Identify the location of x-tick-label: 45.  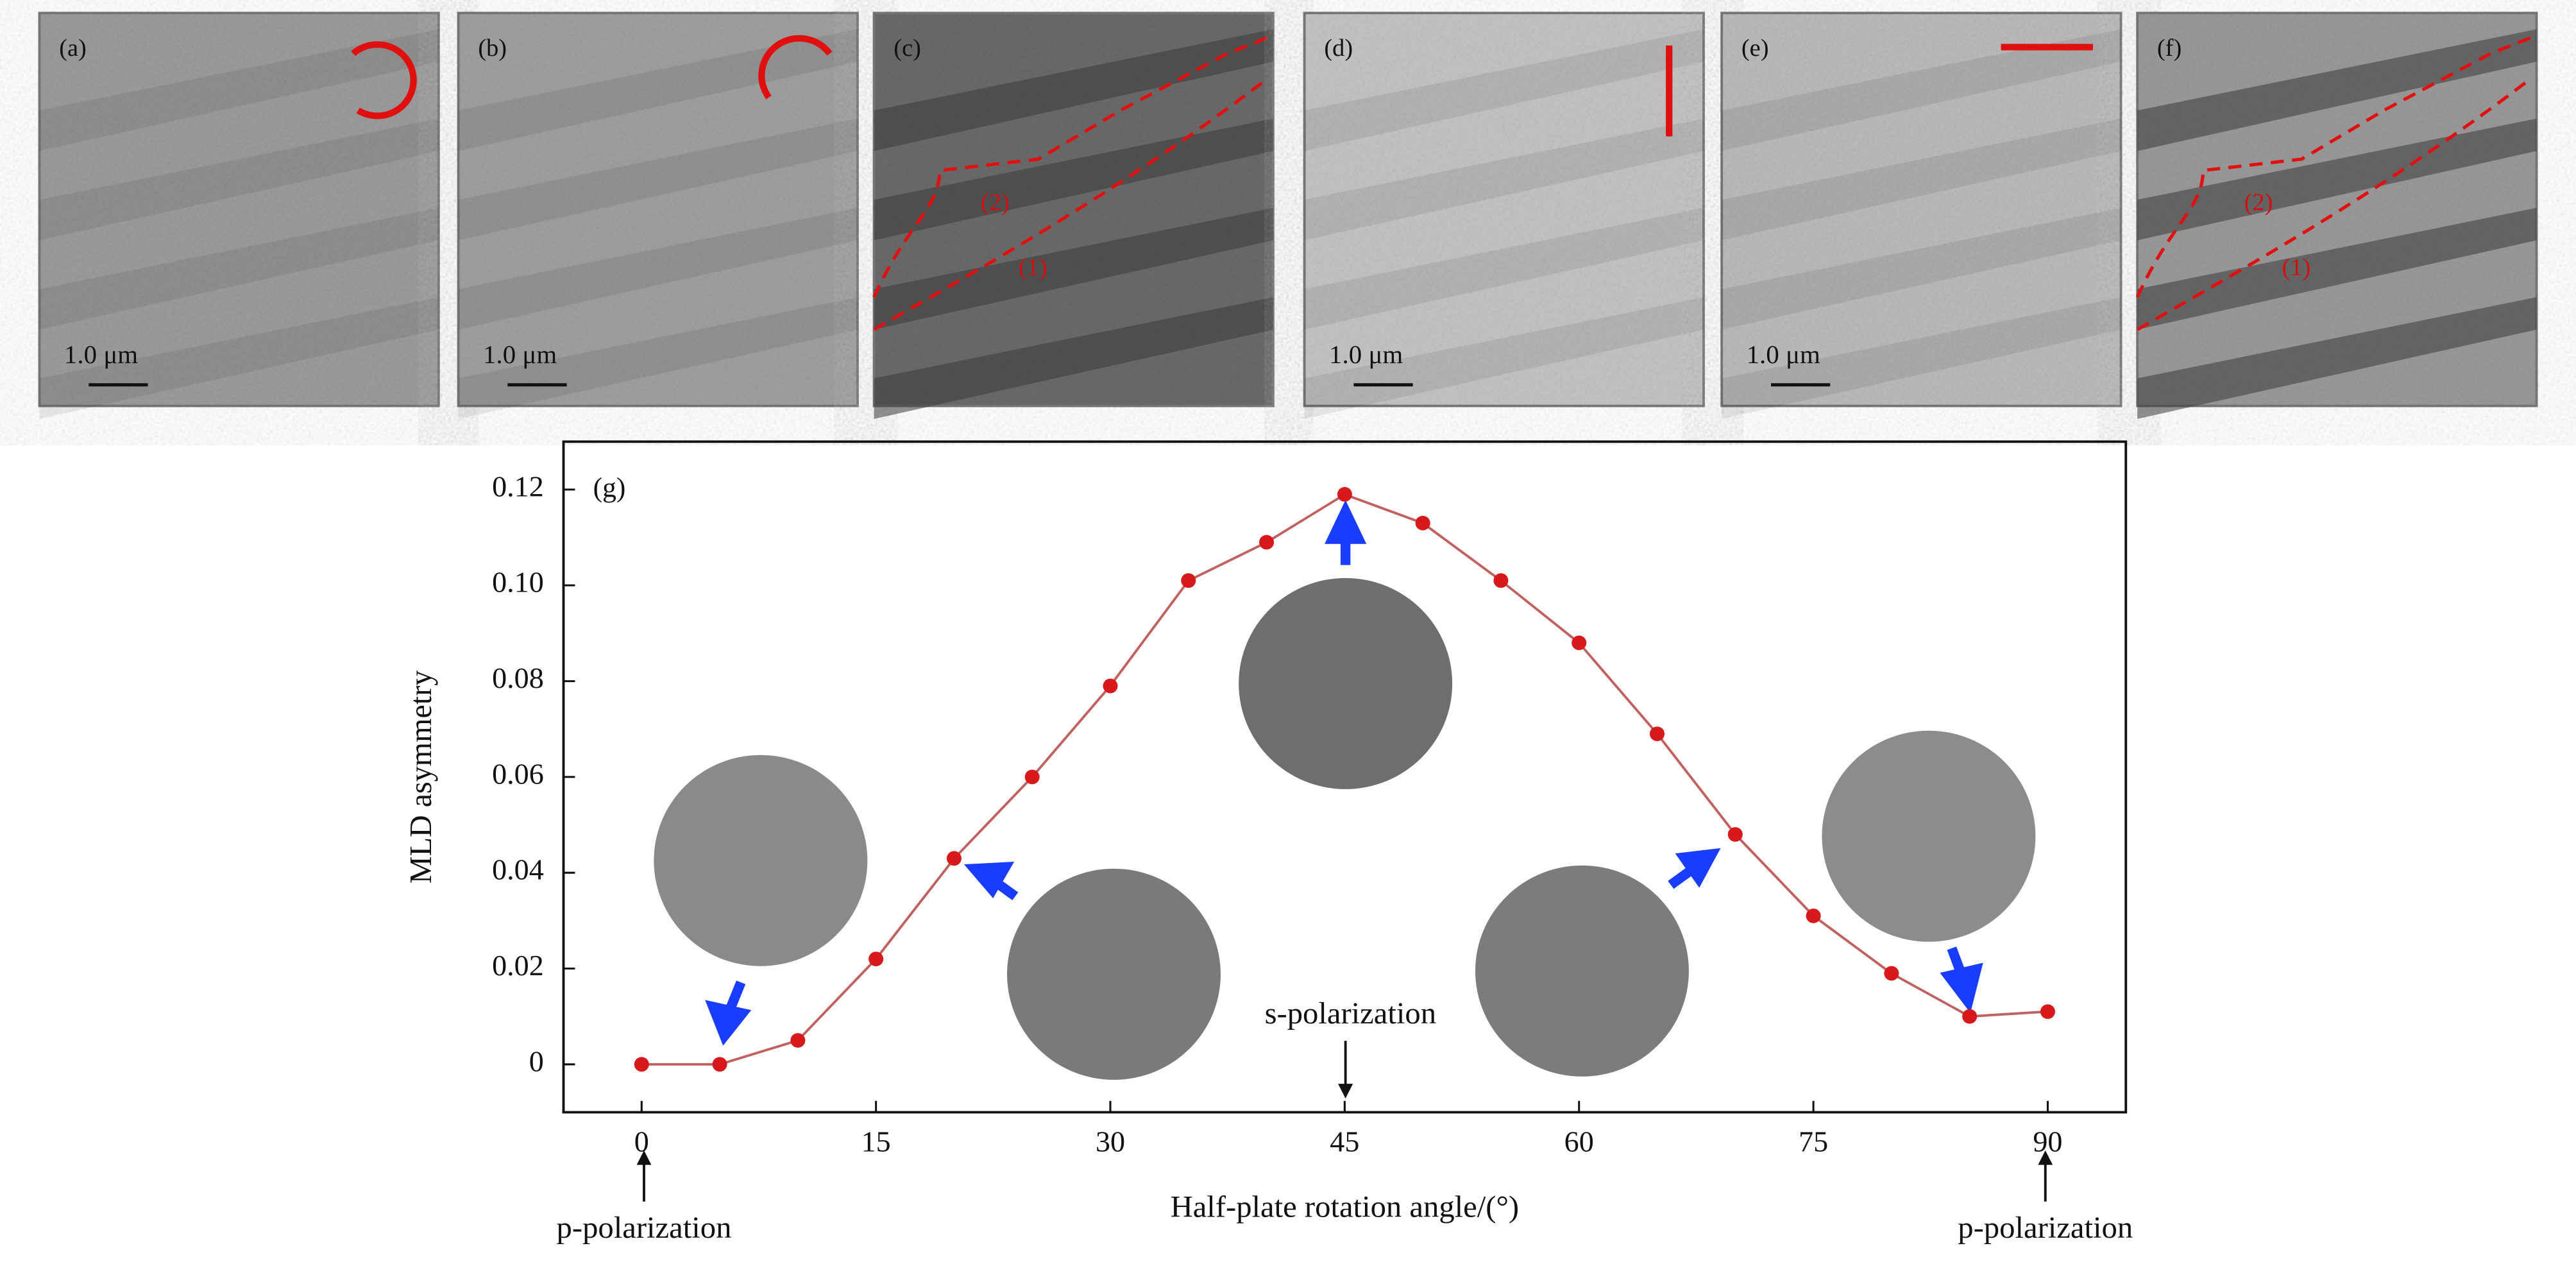
(1344, 1141).